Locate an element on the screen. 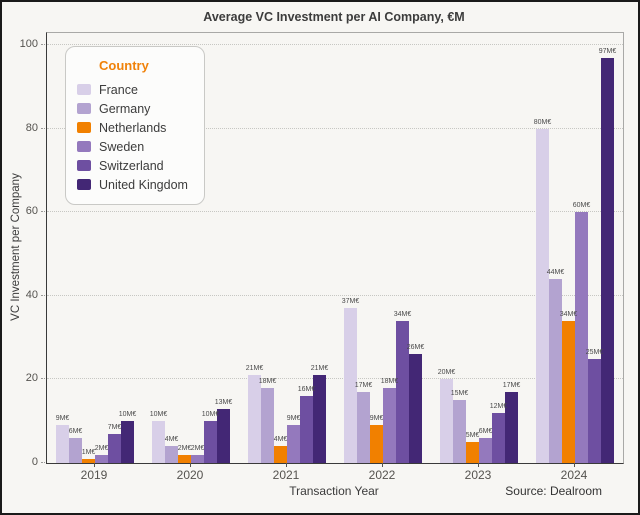 This screenshot has width=640, height=515. bar-value-label: 37M€ is located at coordinates (350, 302).